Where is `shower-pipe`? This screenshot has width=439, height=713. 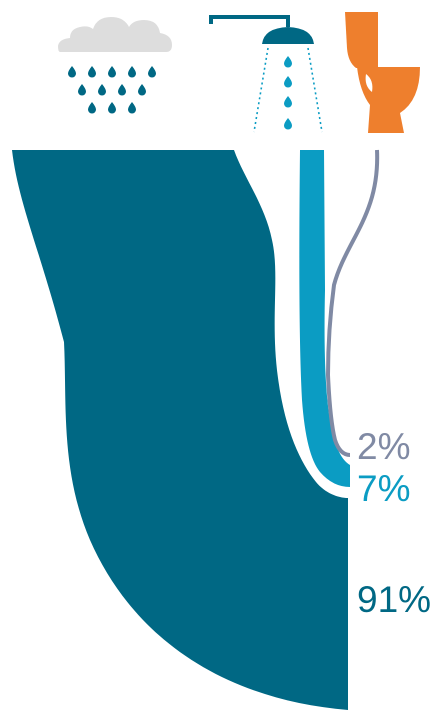
shower-pipe is located at coordinates (249, 21).